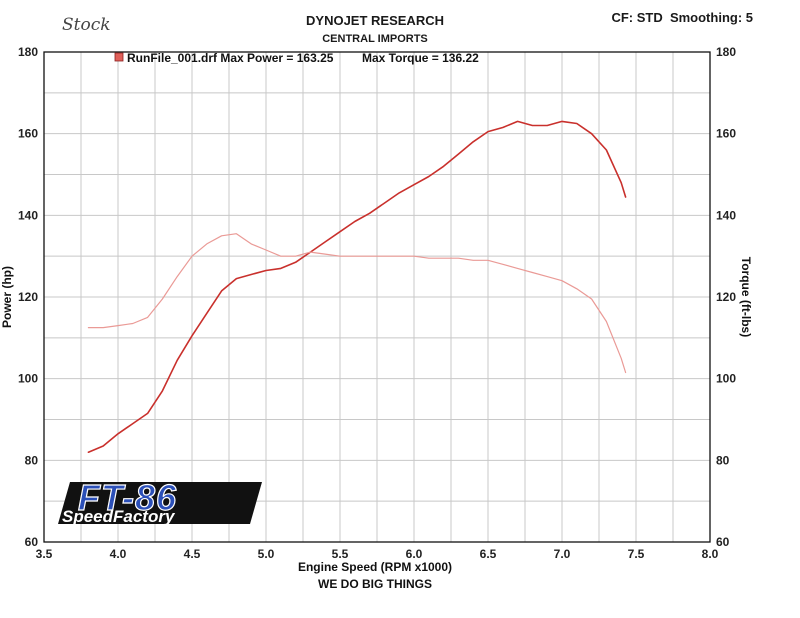  What do you see at coordinates (414, 554) in the screenshot?
I see `x-tick-label: 6.0` at bounding box center [414, 554].